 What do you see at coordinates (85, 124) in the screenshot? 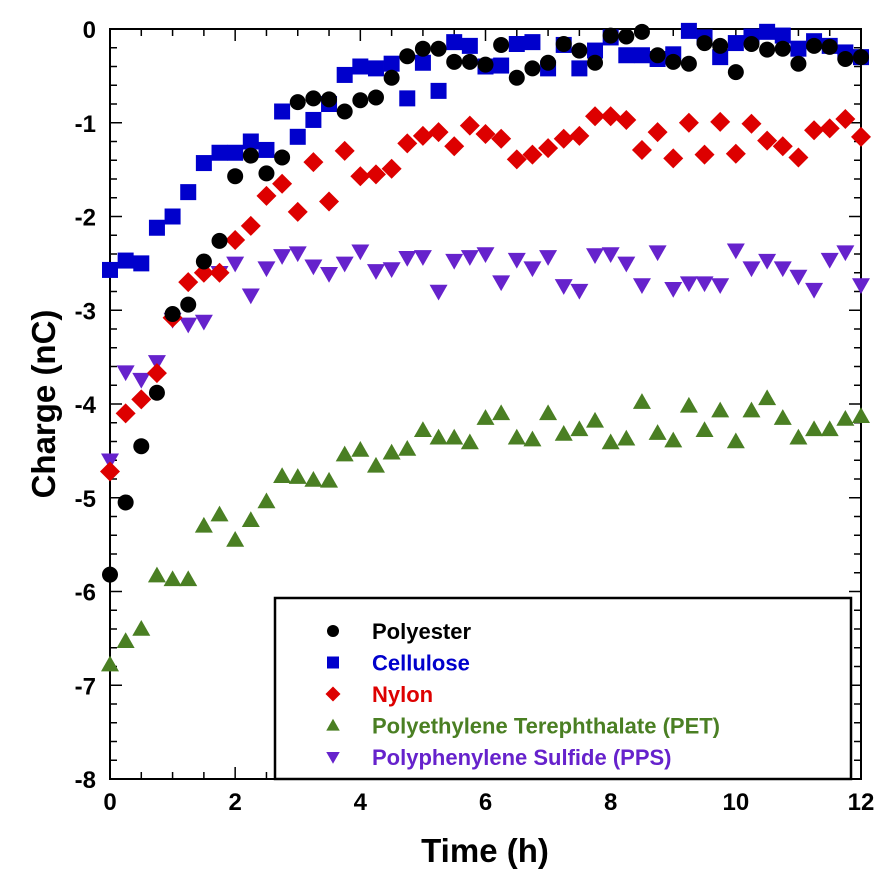
I see `y-tick-label: -1` at bounding box center [85, 124].